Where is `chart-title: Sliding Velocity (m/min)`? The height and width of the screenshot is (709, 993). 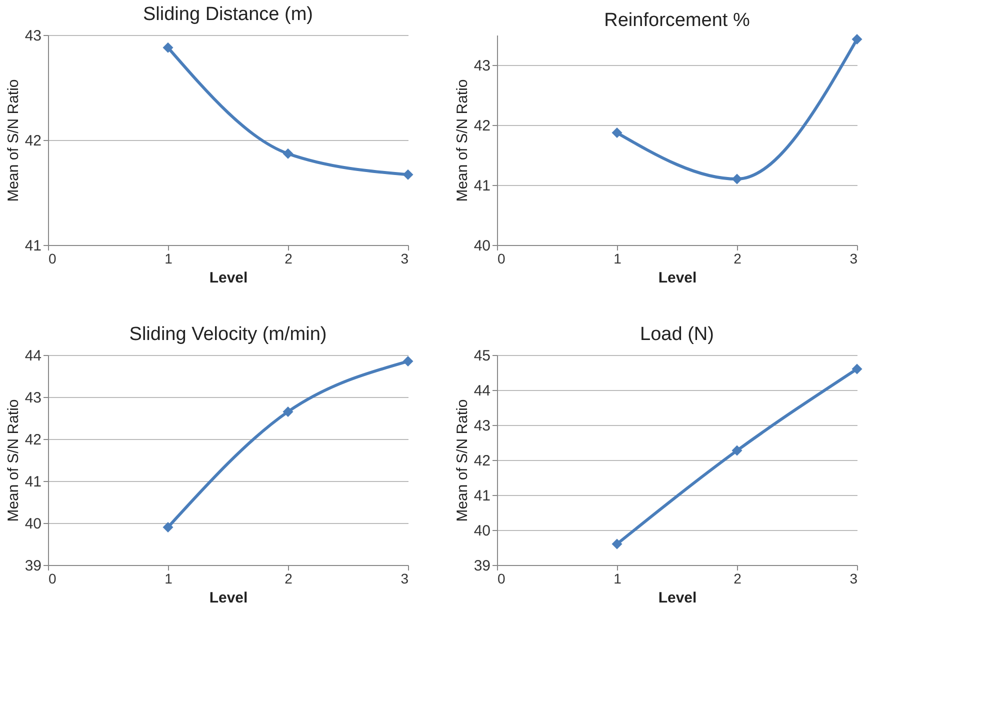 chart-title: Sliding Velocity (m/min) is located at coordinates (228, 334).